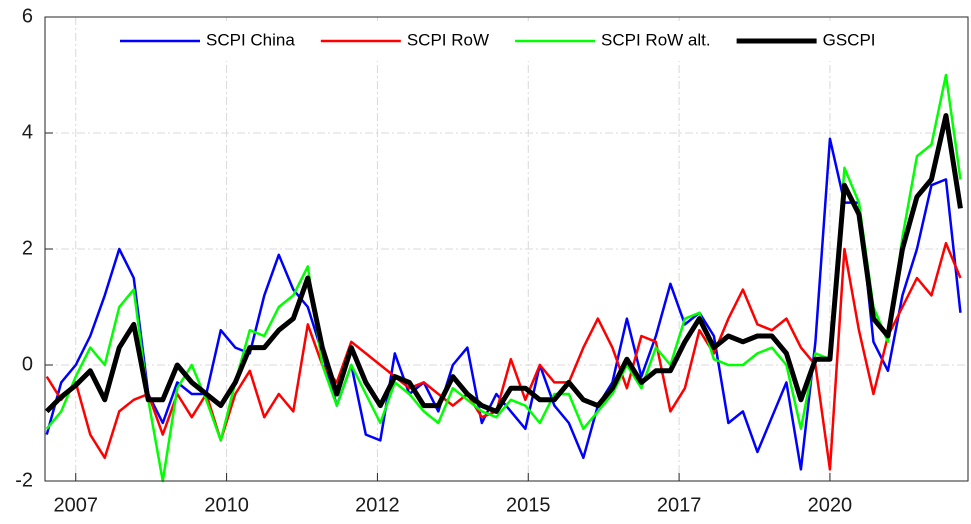  I want to click on x-tick-label: 2017, so click(679, 505).